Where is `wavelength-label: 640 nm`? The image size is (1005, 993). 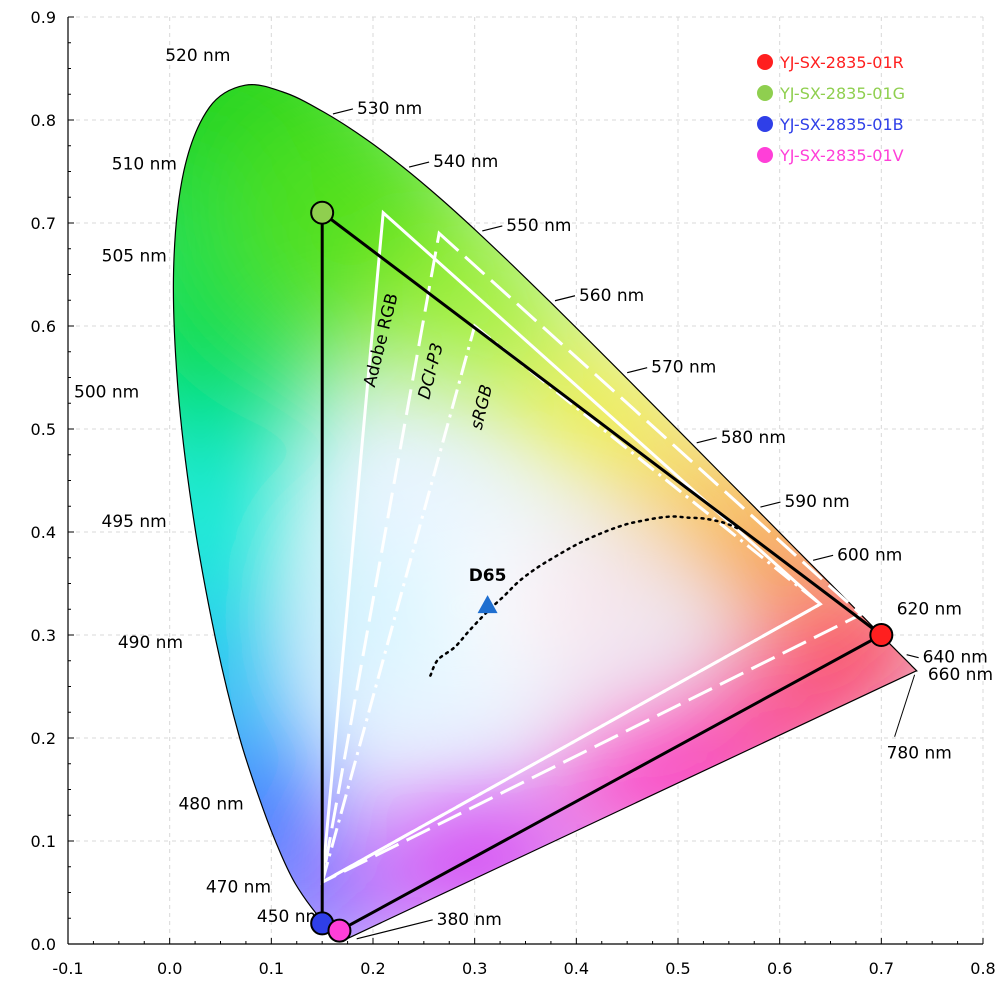 wavelength-label: 640 nm is located at coordinates (955, 658).